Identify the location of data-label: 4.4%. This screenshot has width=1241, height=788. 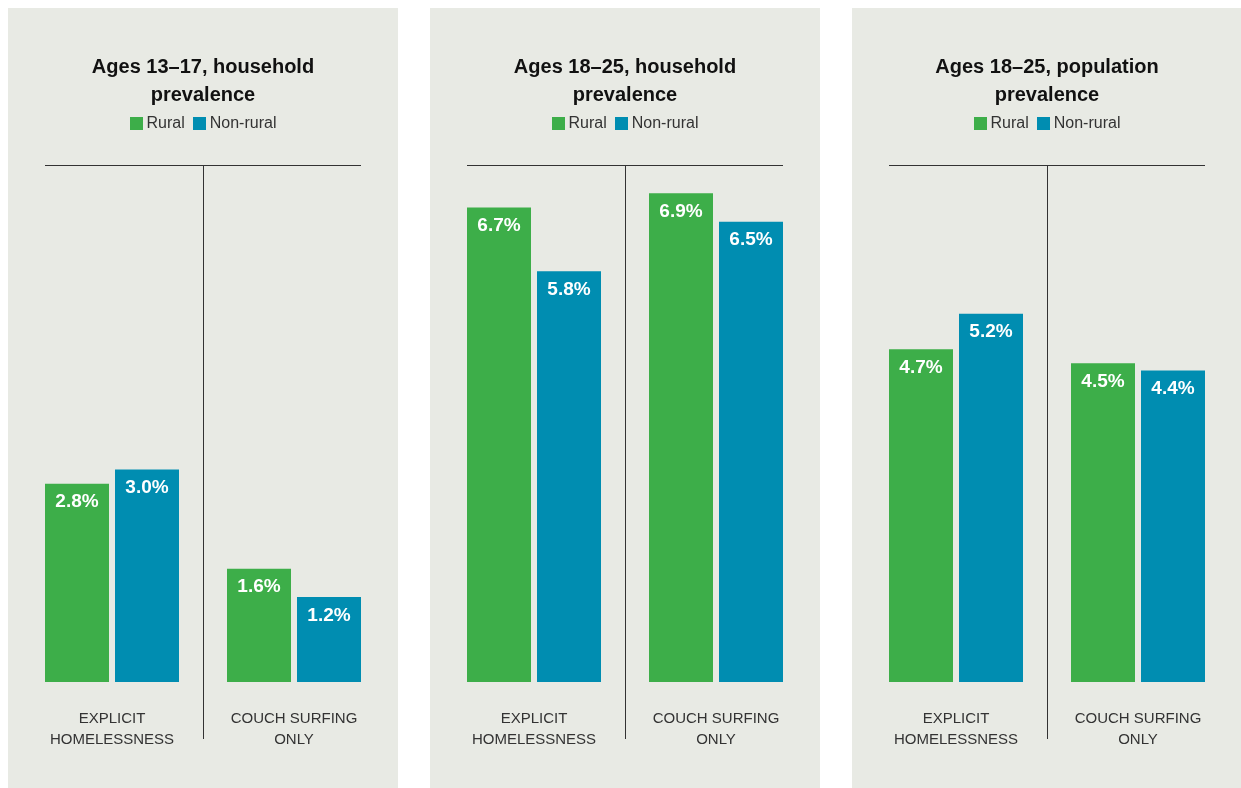
(1173, 387).